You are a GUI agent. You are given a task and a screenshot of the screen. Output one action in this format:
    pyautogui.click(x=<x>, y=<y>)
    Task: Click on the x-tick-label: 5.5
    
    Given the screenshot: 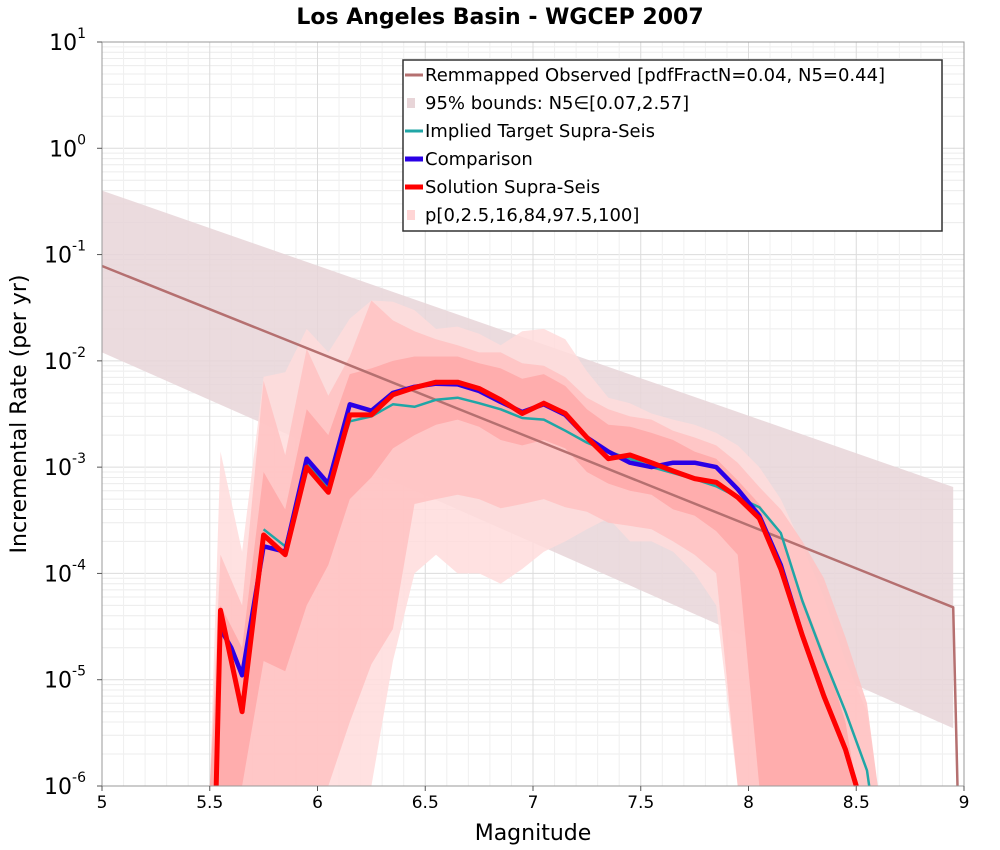 What is the action you would take?
    pyautogui.click(x=209, y=803)
    